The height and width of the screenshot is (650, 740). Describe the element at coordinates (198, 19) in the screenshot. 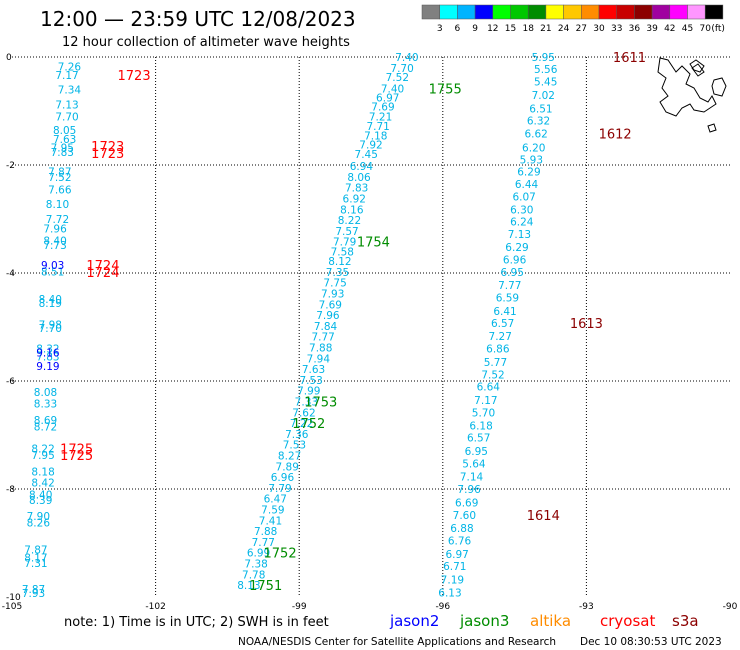

I see `page-title: 12:00 — 23:59 UTC 12/08/2023` at that location.